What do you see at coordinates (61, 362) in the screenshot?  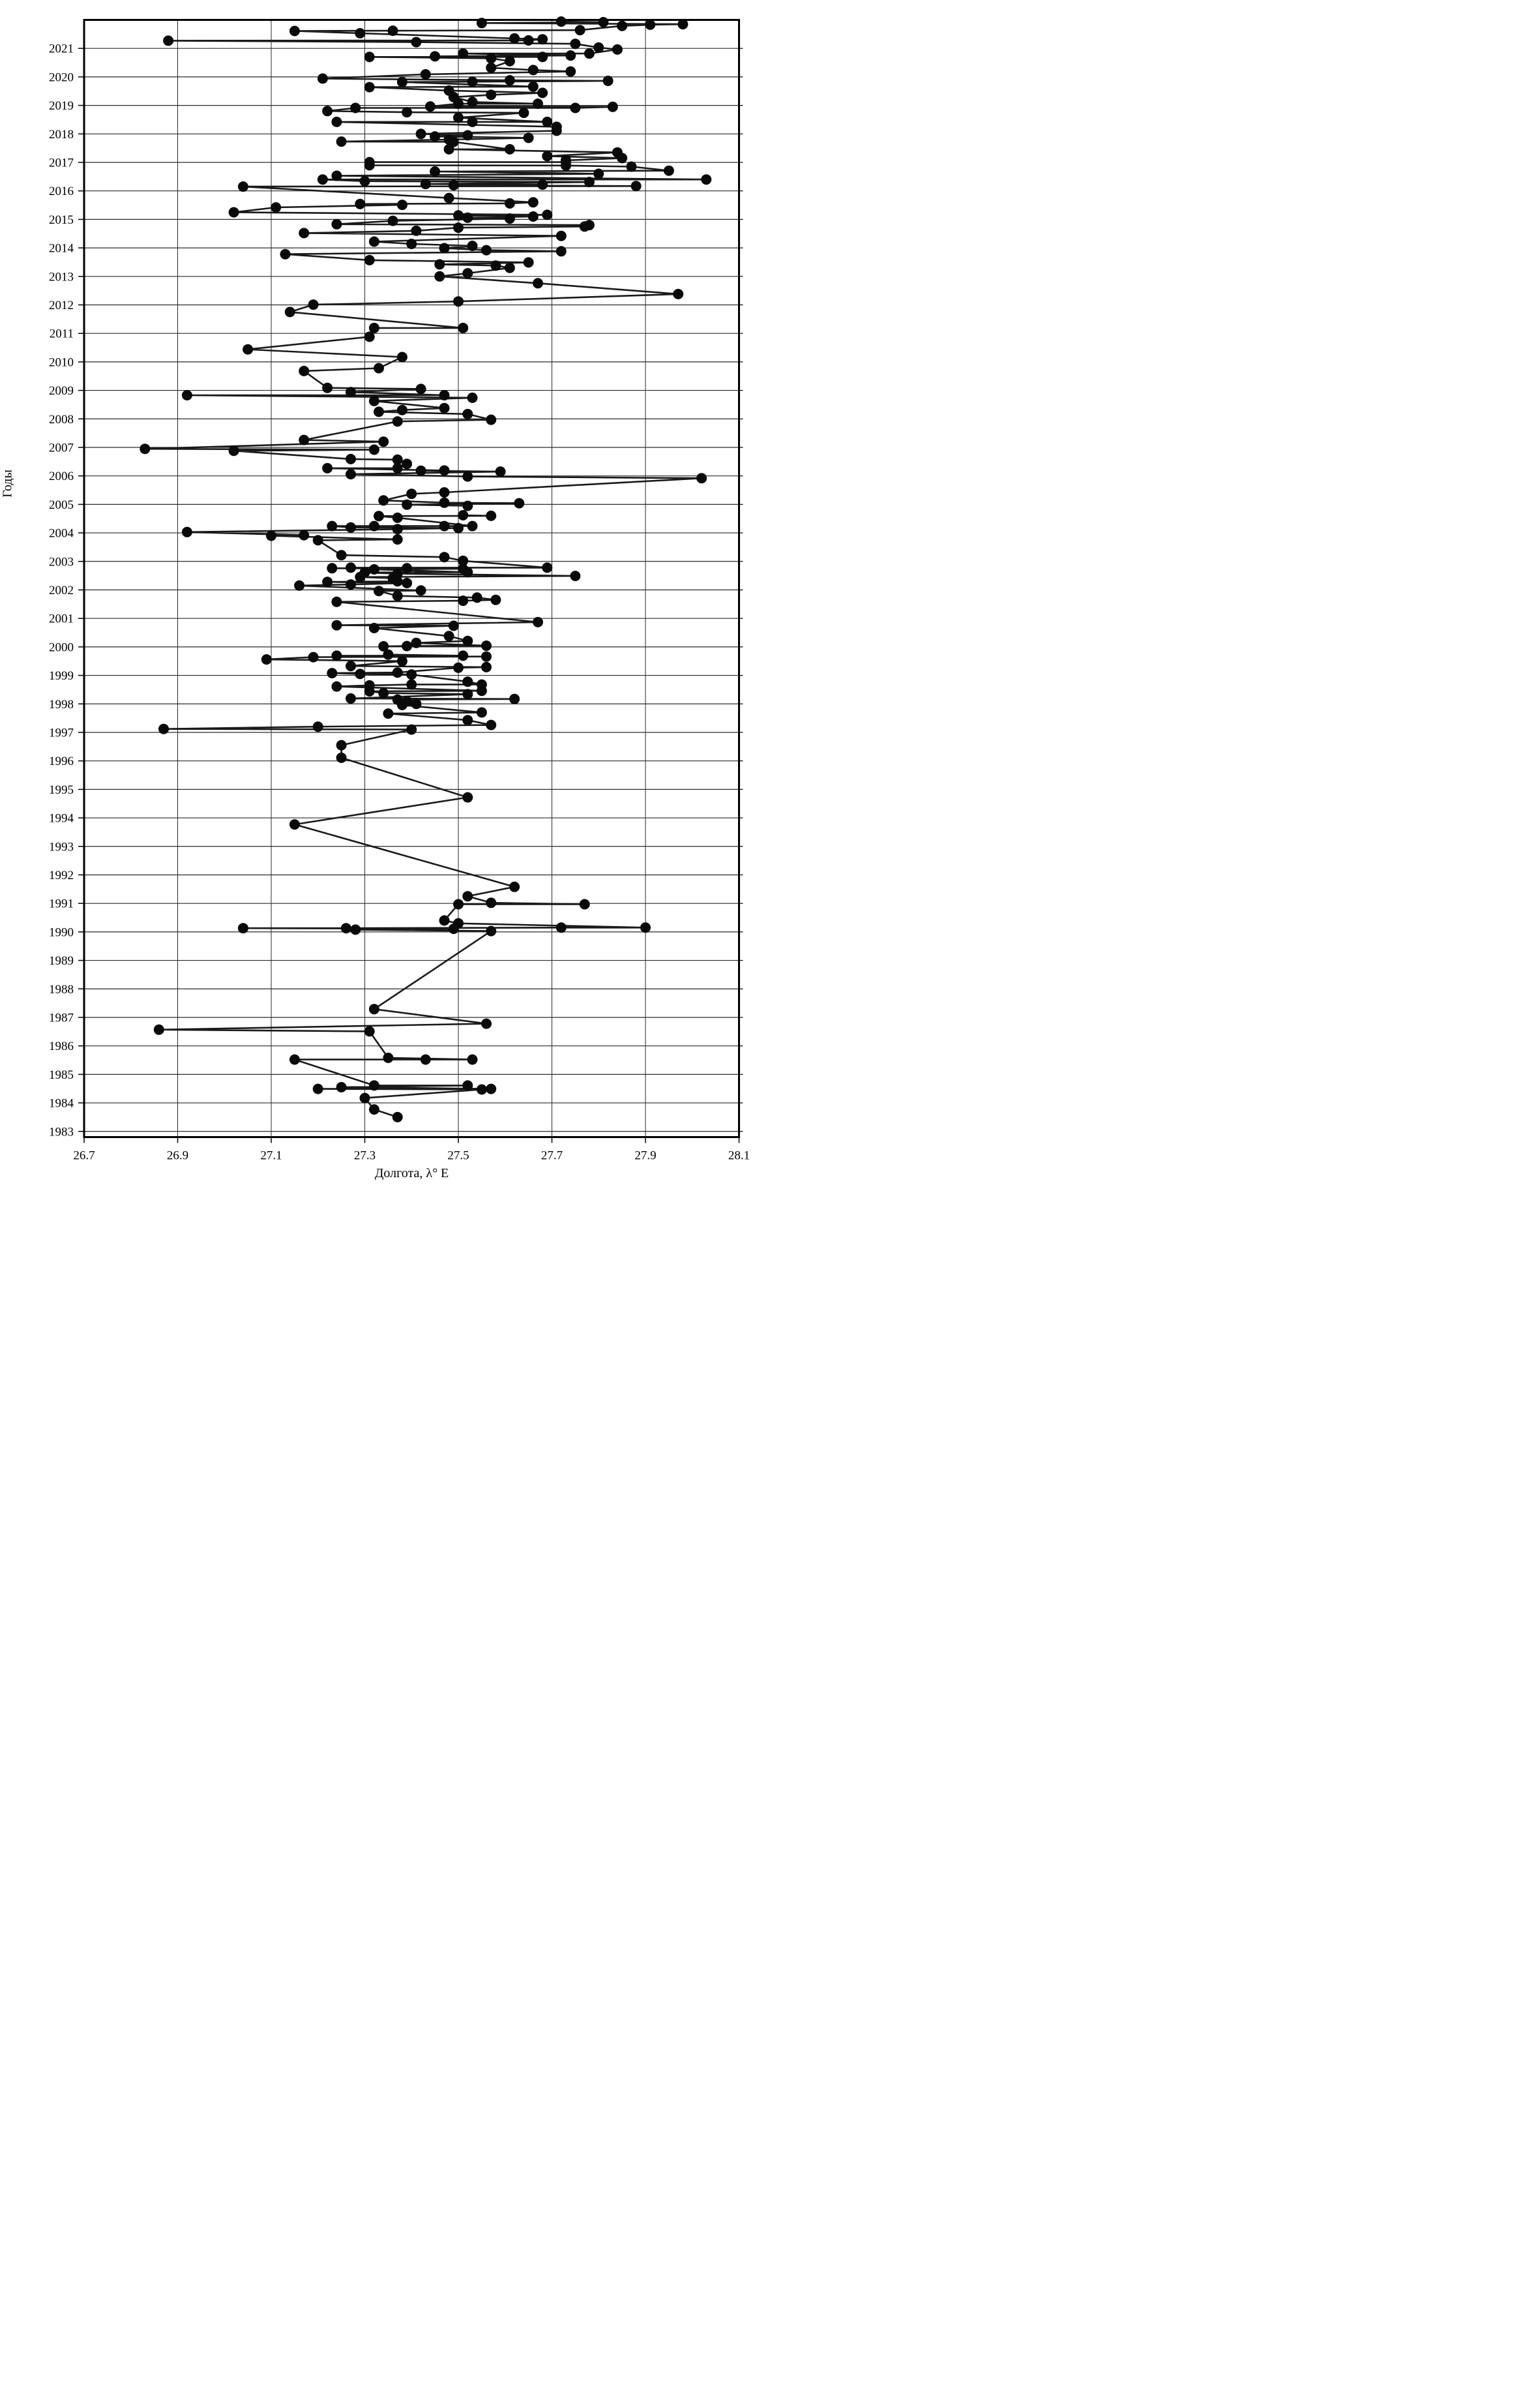 I see `y-tick-label: 2010` at bounding box center [61, 362].